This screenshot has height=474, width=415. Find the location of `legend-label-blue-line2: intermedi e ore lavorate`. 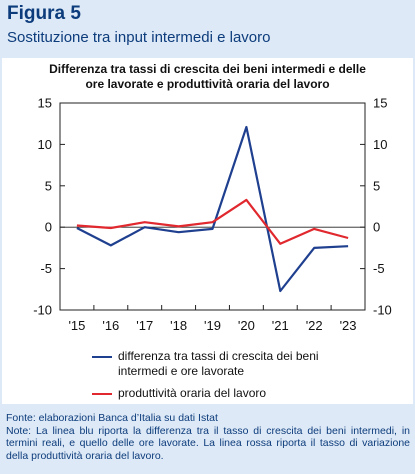

legend-label-blue-line2: intermedi e ore lavorate is located at coordinates (181, 371).